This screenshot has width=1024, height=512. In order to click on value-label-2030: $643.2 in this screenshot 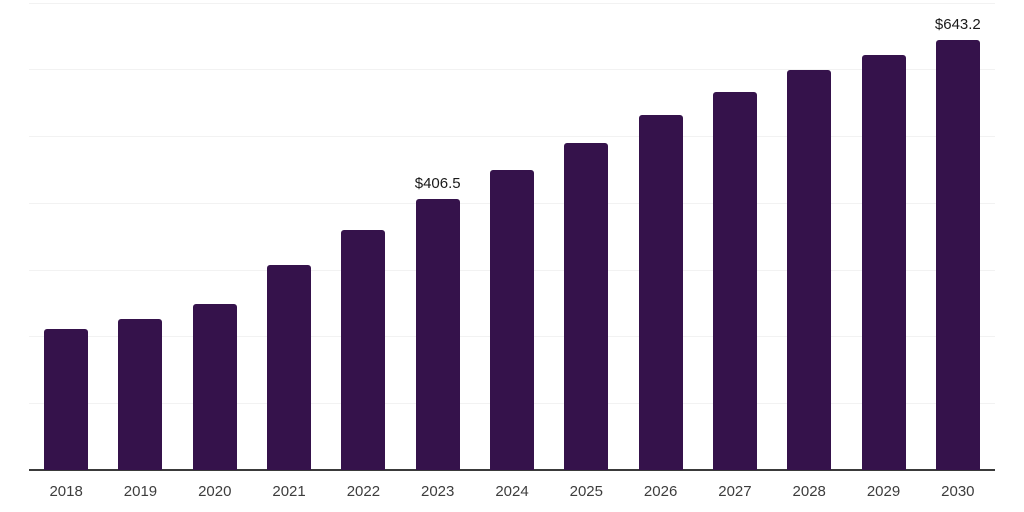, I will do `click(957, 25)`.